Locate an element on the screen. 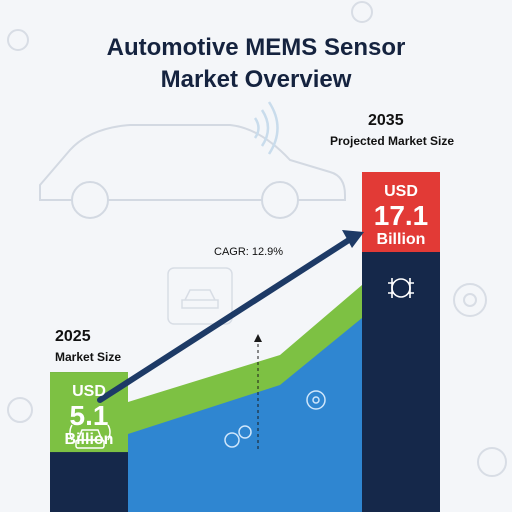 This screenshot has height=512, width=512. end-currency: USD is located at coordinates (401, 191).